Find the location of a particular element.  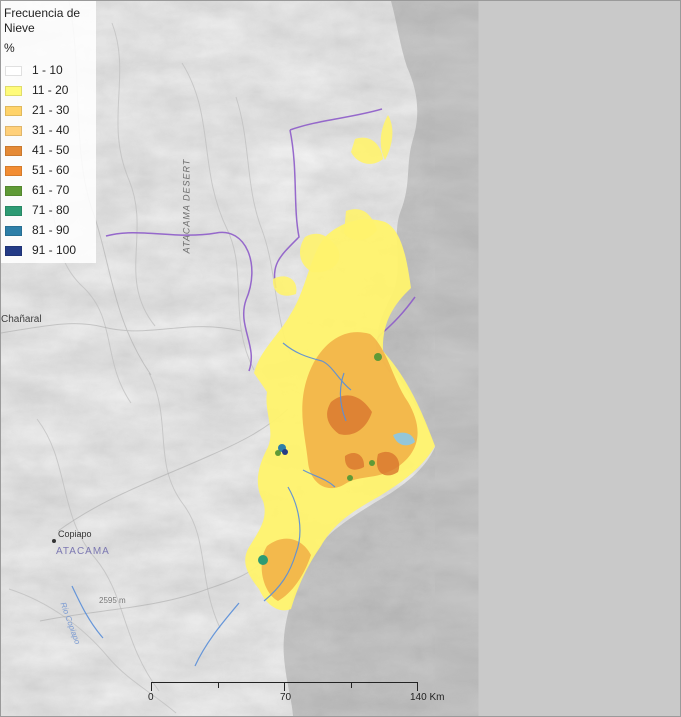

legend-label: 71 - 80 is located at coordinates (51, 210).